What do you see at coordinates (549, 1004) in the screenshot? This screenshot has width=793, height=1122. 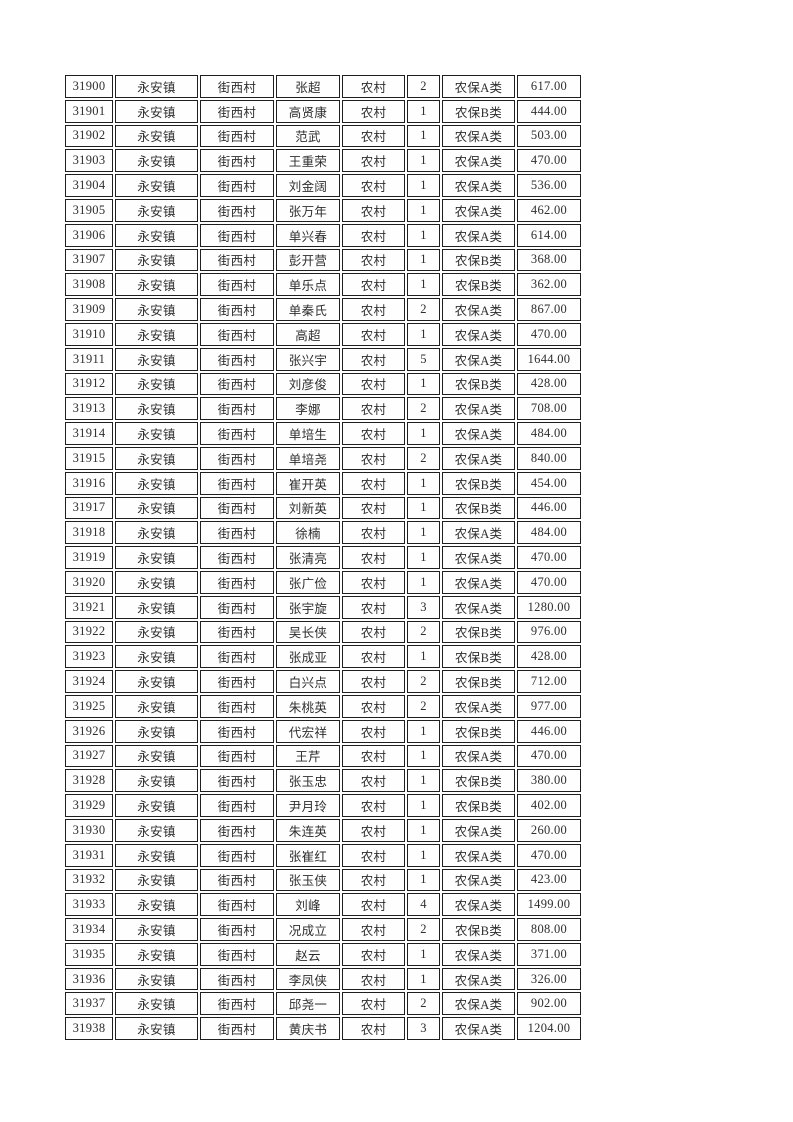 I see `cell-amount: 902.00` at bounding box center [549, 1004].